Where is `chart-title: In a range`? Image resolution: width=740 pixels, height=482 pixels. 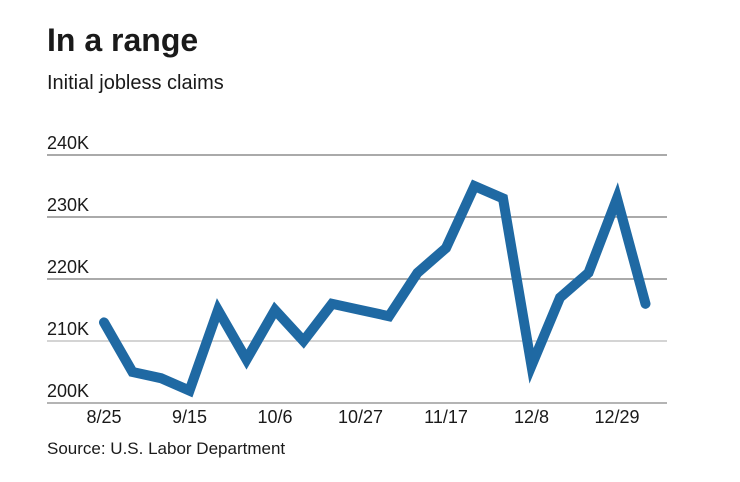
chart-title: In a range is located at coordinates (123, 40).